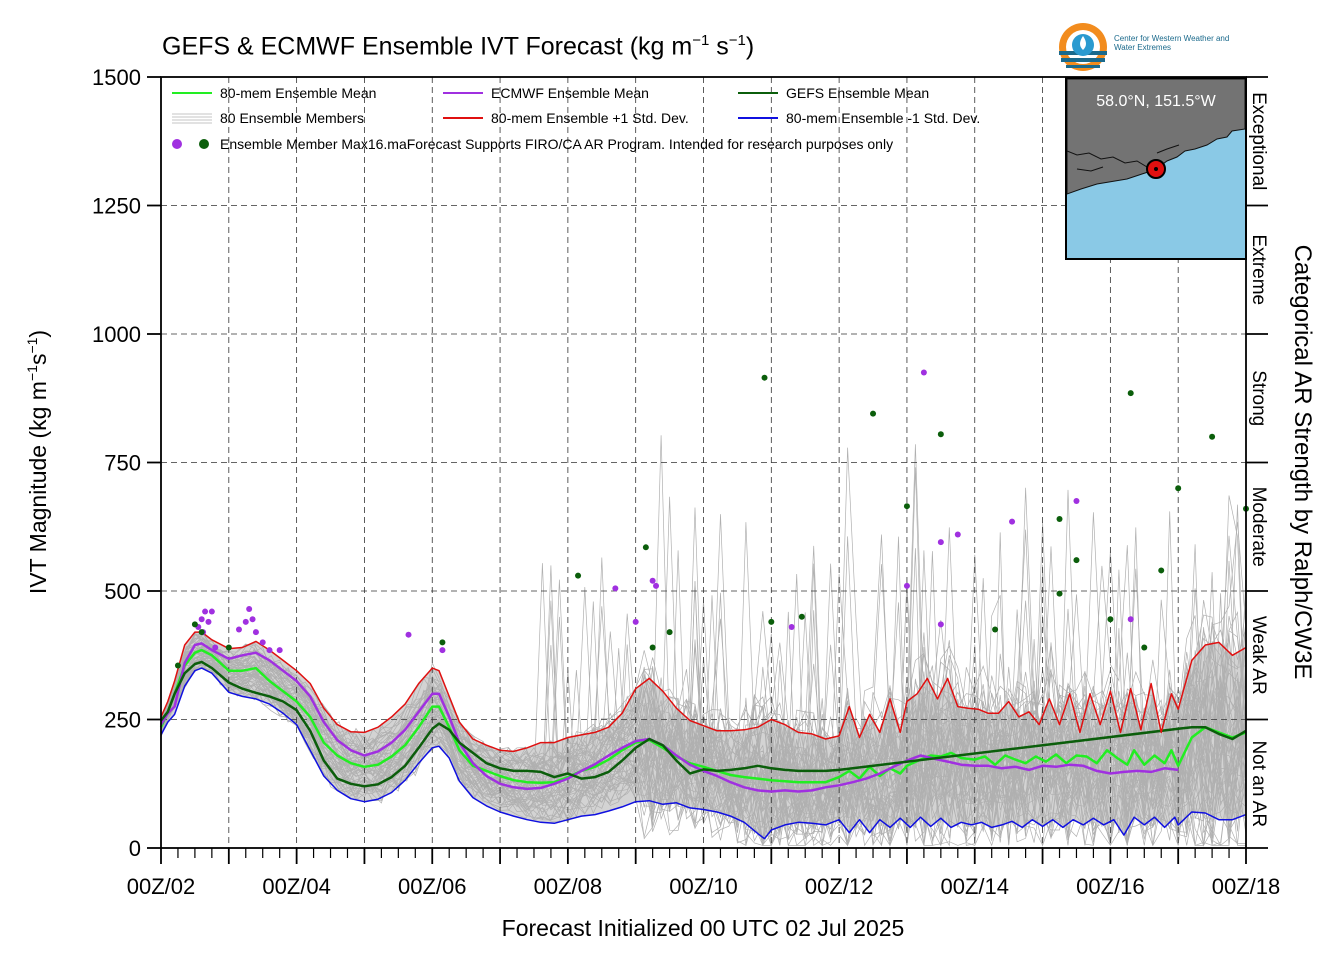 This screenshot has width=1336, height=962. What do you see at coordinates (975, 886) in the screenshot?
I see `x-tick-label: 00Z/14` at bounding box center [975, 886].